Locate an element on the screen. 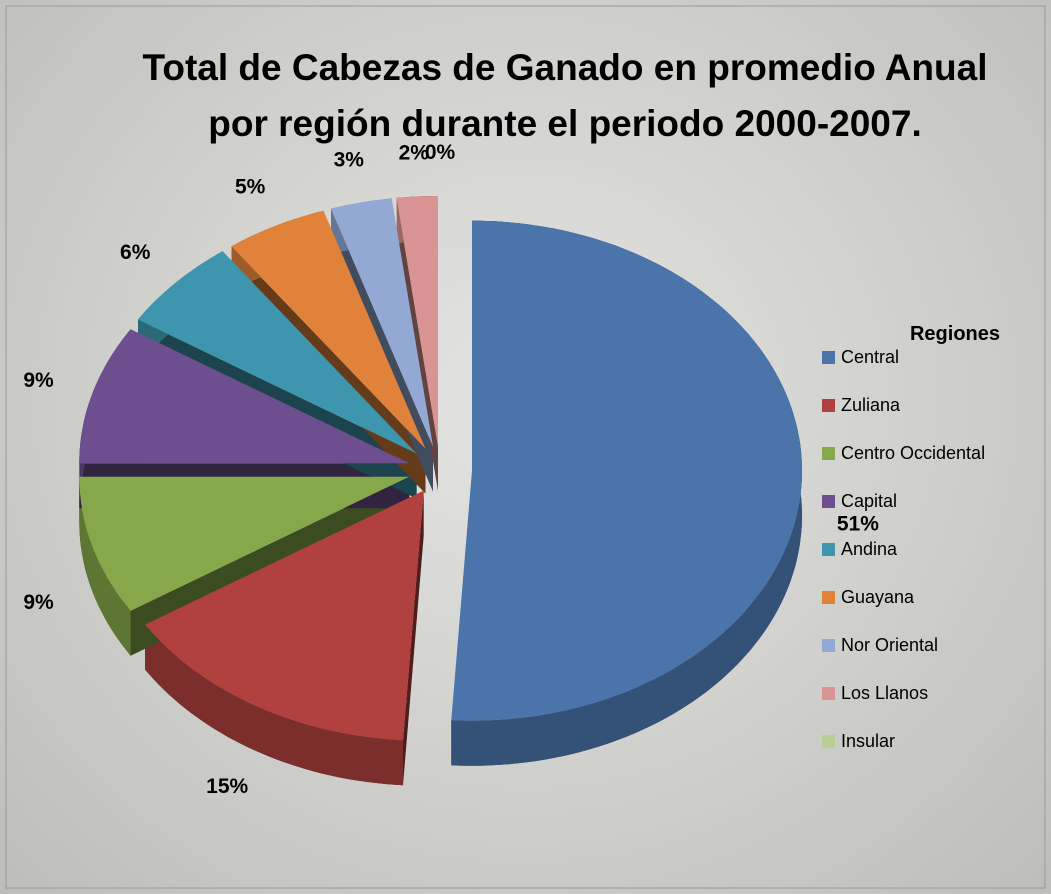 The image size is (1051, 894). data-label: 15% is located at coordinates (227, 786).